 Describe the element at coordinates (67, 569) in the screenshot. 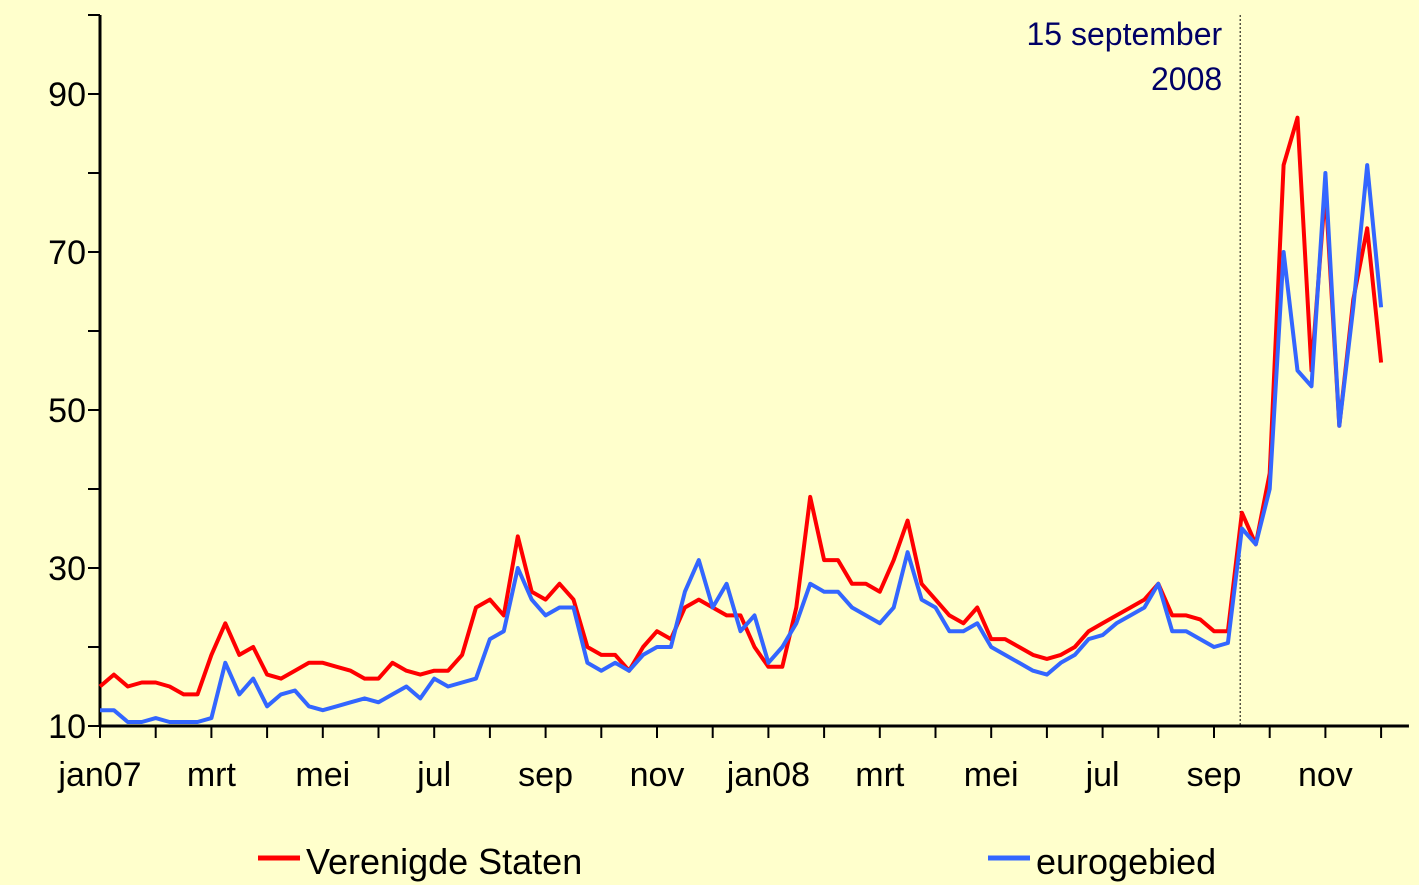

I see `y-tick-label: 30` at that location.